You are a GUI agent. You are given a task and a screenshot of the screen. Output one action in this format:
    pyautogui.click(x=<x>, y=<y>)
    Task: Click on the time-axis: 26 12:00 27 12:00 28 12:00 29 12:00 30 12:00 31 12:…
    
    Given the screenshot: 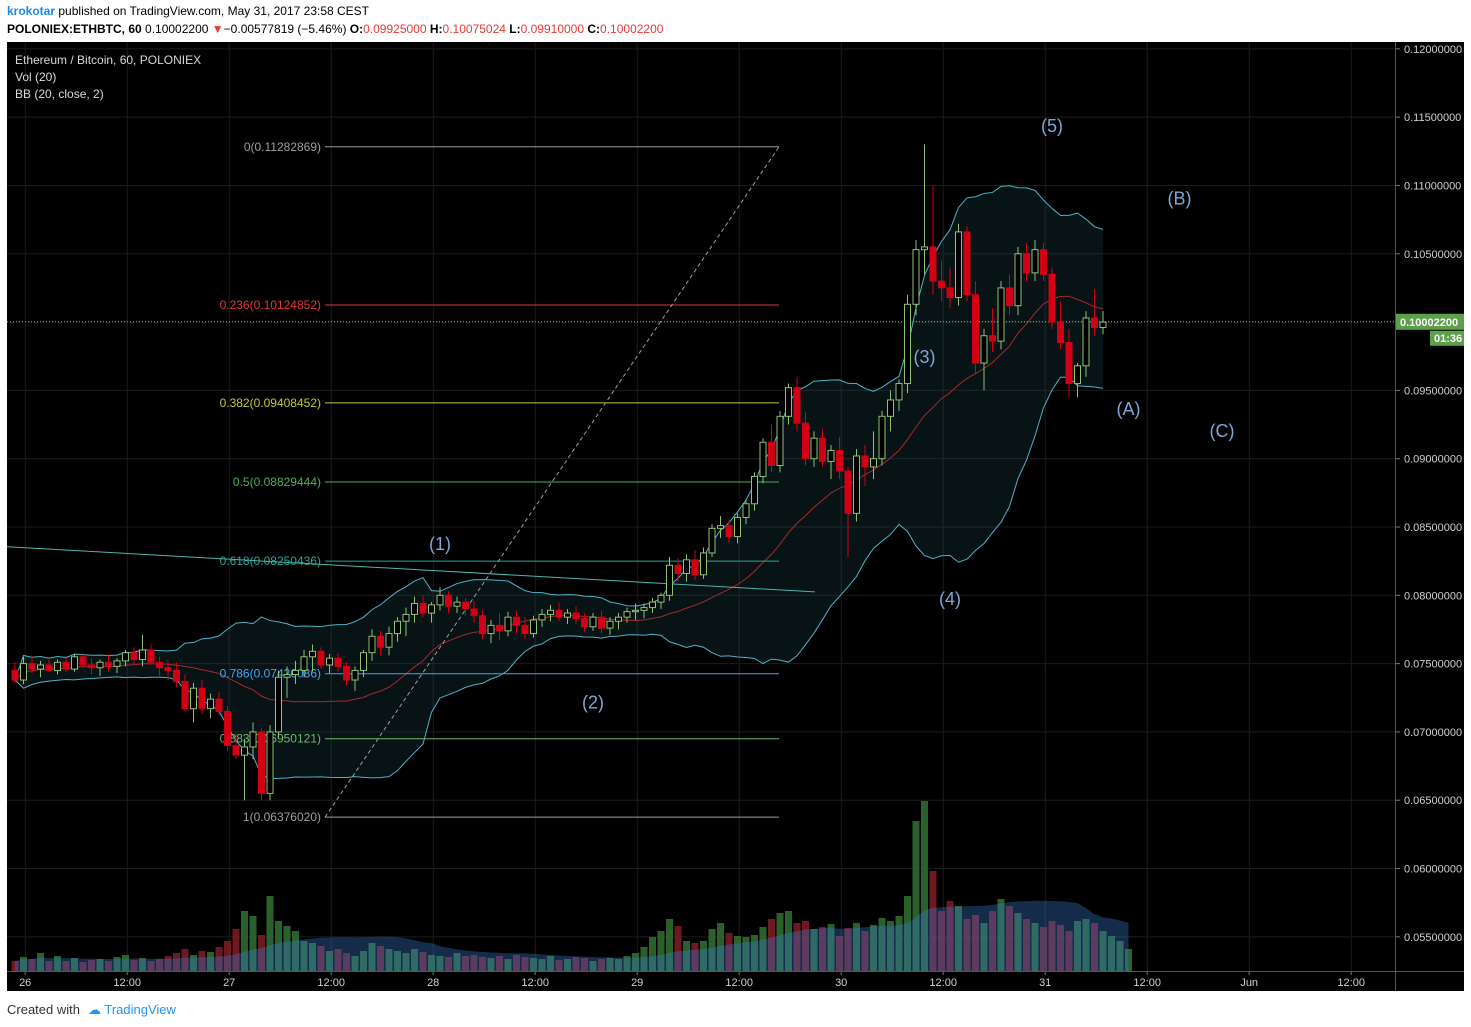 What is the action you would take?
    pyautogui.click(x=692, y=980)
    